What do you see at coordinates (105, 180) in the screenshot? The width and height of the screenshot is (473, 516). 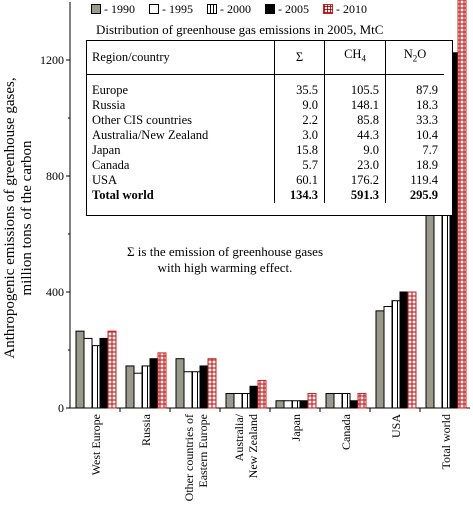 I see `table-cell: USA` at bounding box center [105, 180].